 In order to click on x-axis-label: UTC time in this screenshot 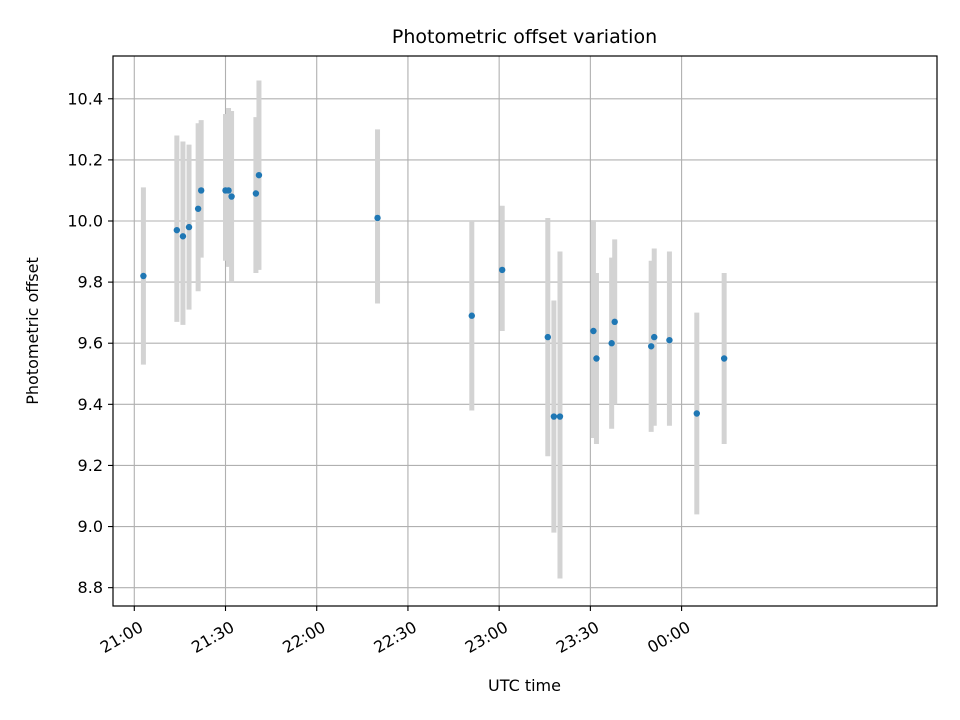, I will do `click(524, 685)`.